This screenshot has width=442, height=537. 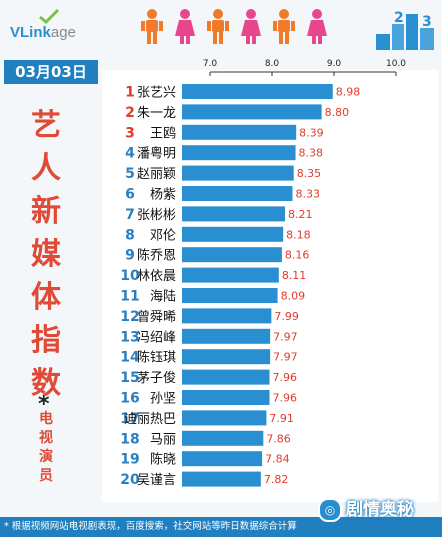 I want to click on logo-v: V, so click(x=15, y=32).